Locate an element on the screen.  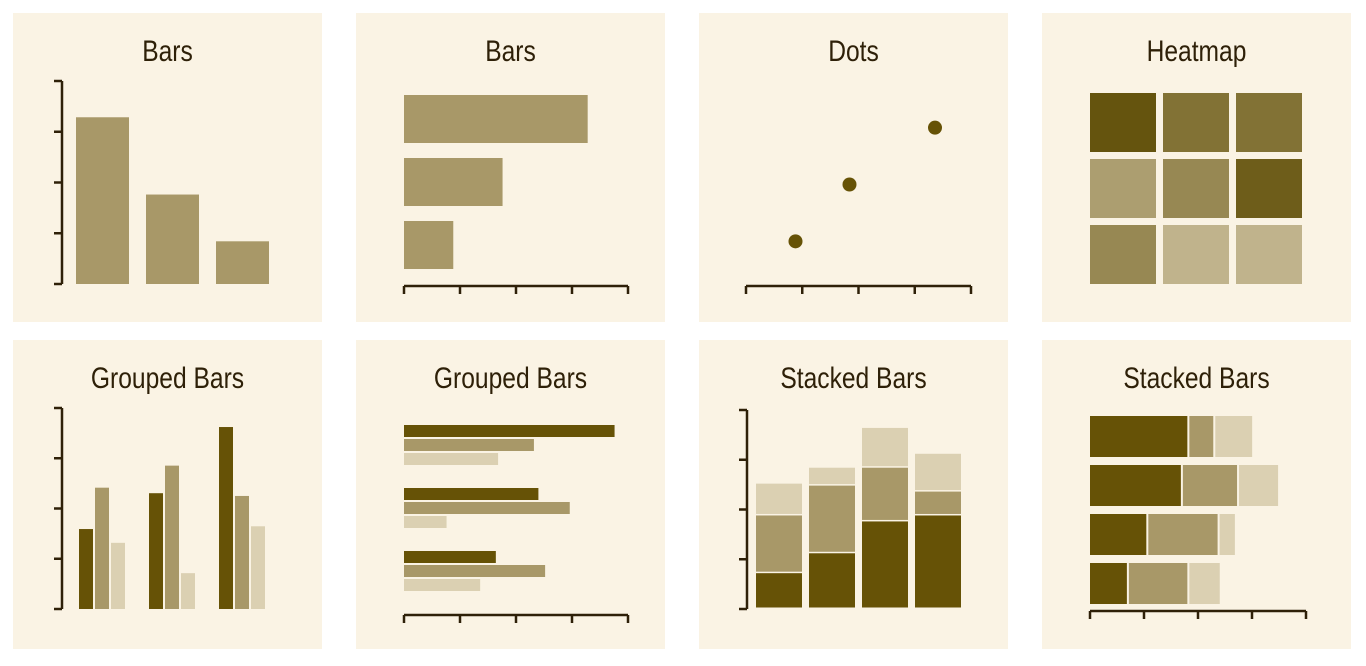
chart-title: Dots is located at coordinates (853, 51).